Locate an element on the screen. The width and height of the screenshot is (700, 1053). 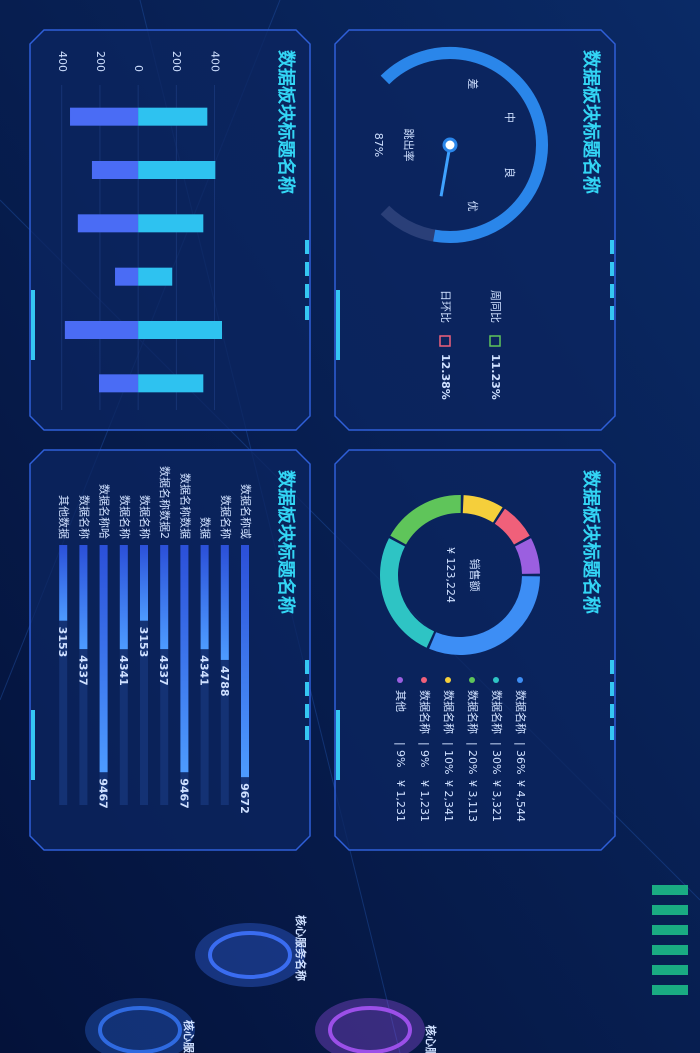
value-label: 9467 is located at coordinates (183, 793).